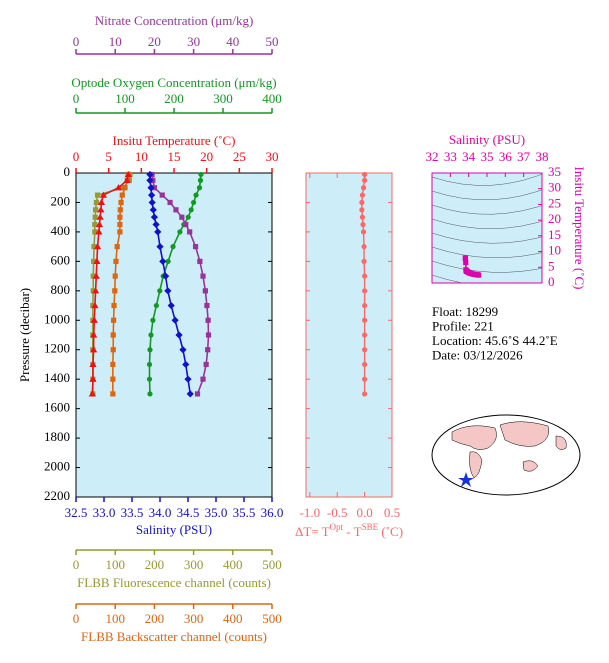 Image resolution: width=609 pixels, height=663 pixels. I want to click on y-tick-label: 20, so click(554, 218).